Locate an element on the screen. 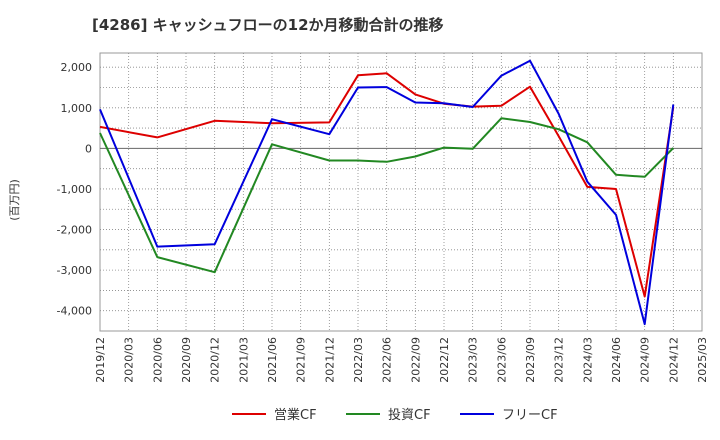 This screenshot has height=440, width=720. x-tick-label: 2023/06 is located at coordinates (501, 360).